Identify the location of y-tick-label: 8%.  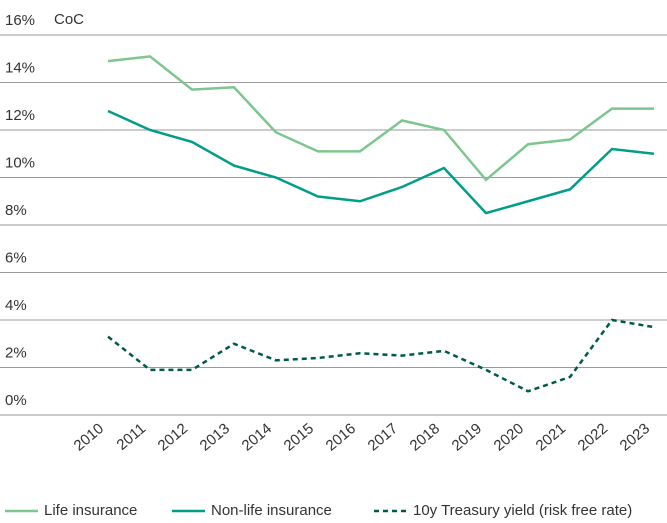
(16, 210).